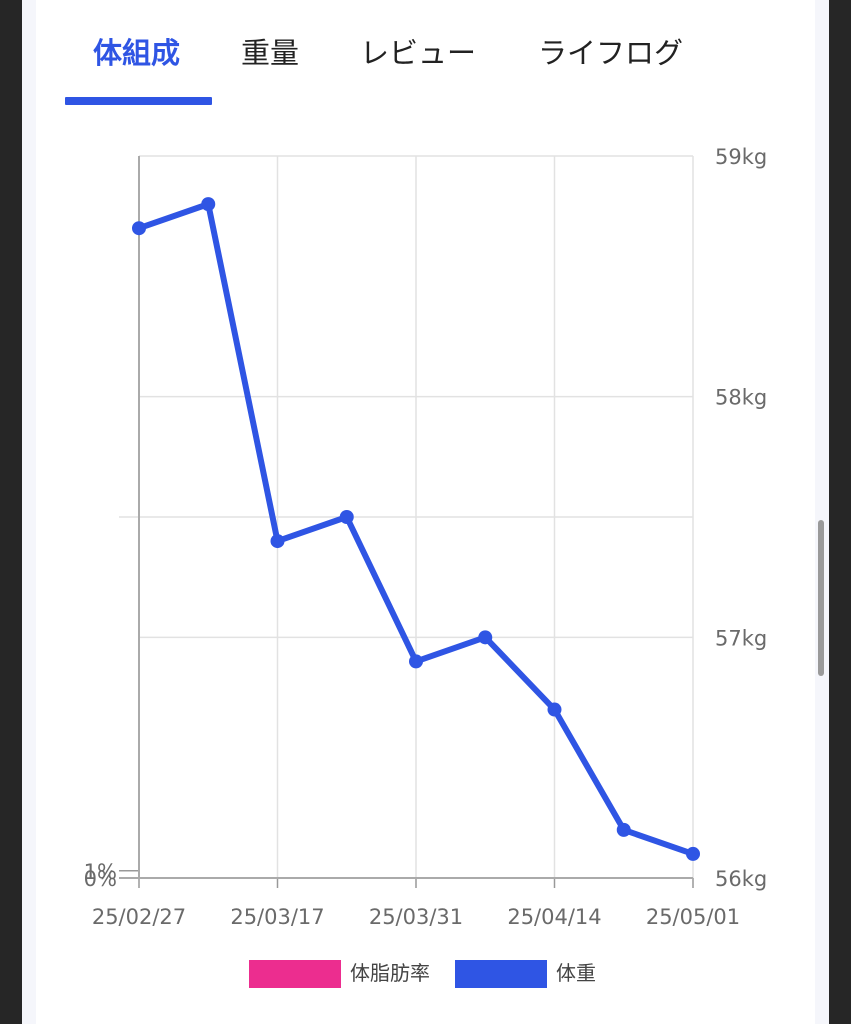 The height and width of the screenshot is (1024, 851). What do you see at coordinates (418, 53) in the screenshot?
I see `tab-review: レビュー` at bounding box center [418, 53].